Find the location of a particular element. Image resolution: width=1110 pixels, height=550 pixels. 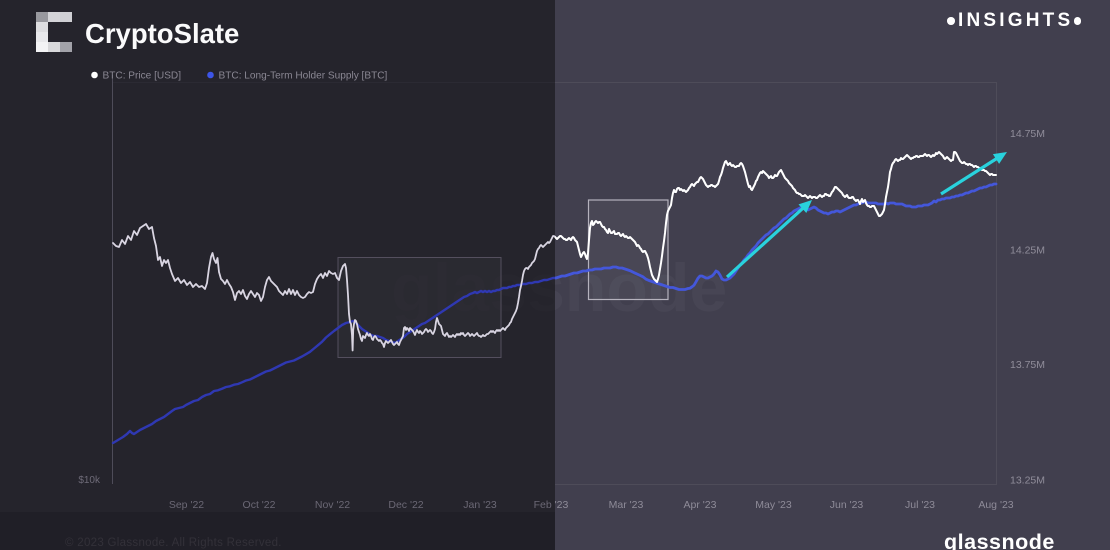

svg-text: May '23 is located at coordinates (773, 505).